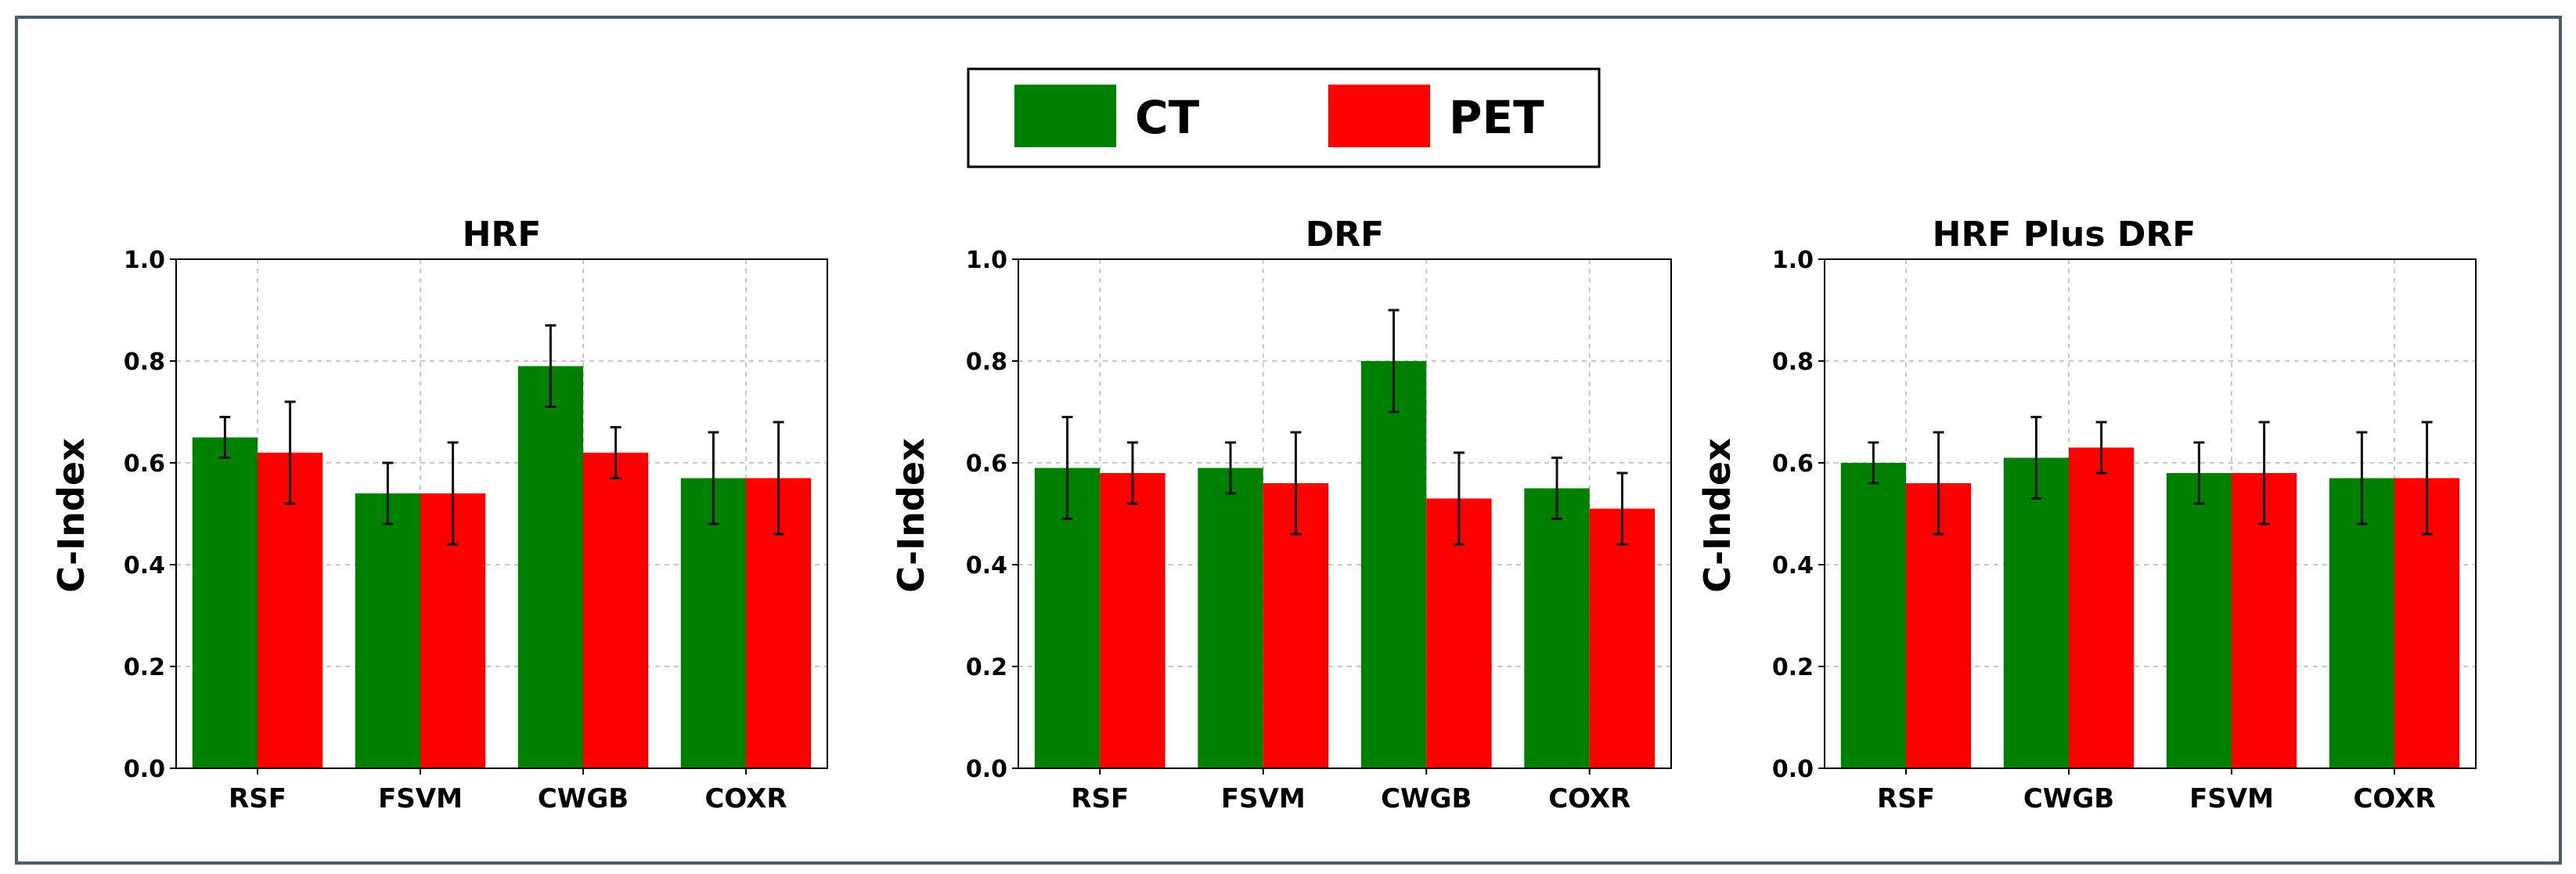  What do you see at coordinates (502, 235) in the screenshot?
I see `chart-title: HRF` at bounding box center [502, 235].